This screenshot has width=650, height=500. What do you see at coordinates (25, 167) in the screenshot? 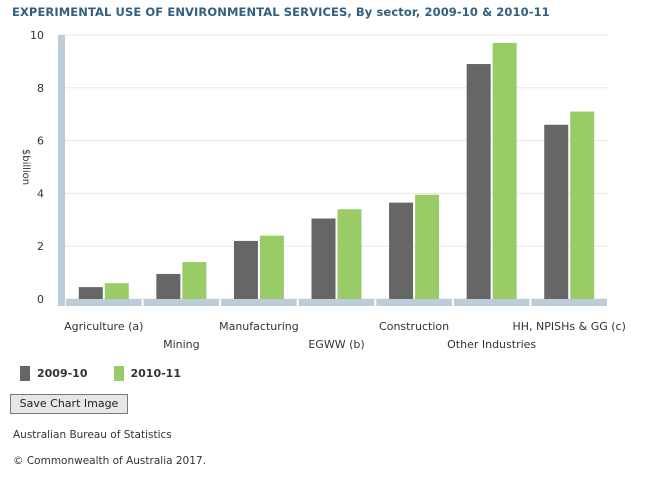
I see `y-axis-label: $billion` at bounding box center [25, 167].